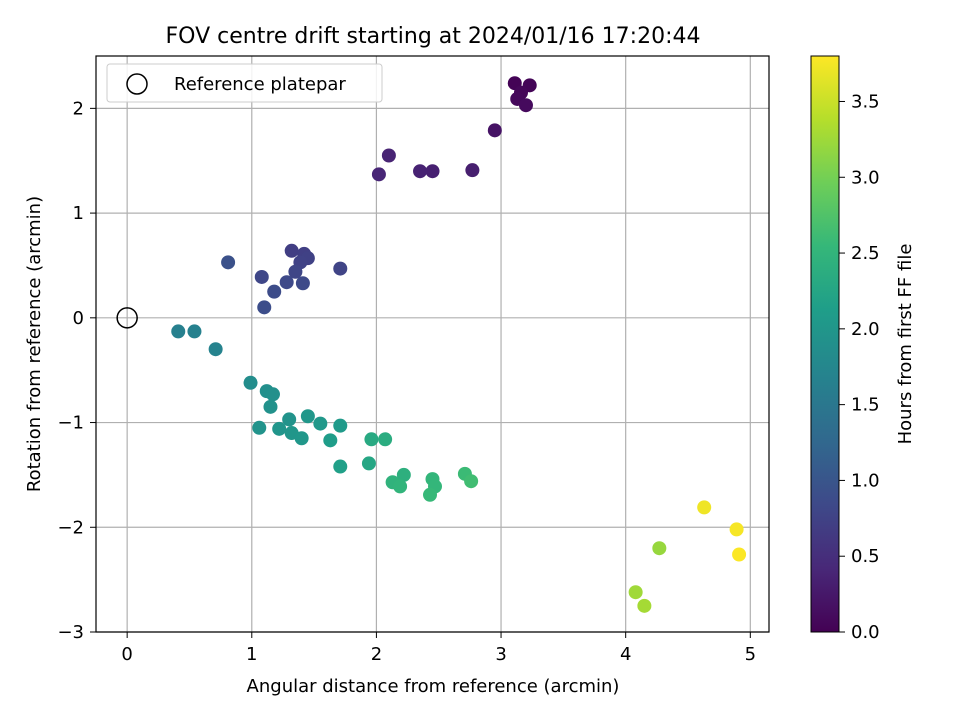 The height and width of the screenshot is (725, 960). I want to click on colorbar-tick-label: 3.5, so click(865, 101).